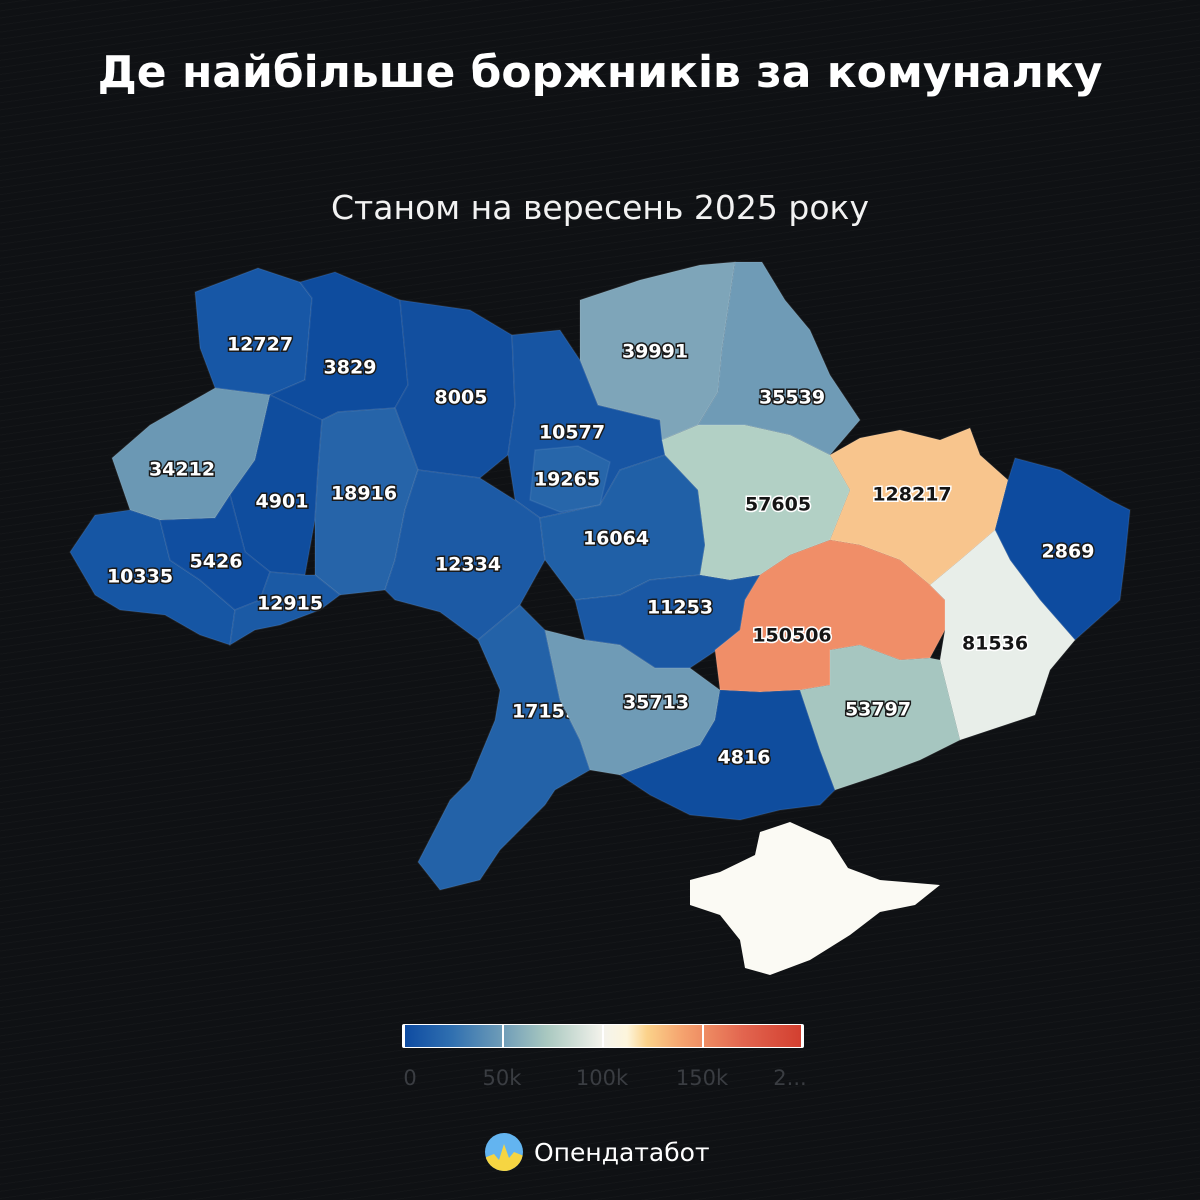 The image size is (1200, 1200). What do you see at coordinates (572, 433) in the screenshot?
I see `region-kyivska-label: 10577` at bounding box center [572, 433].